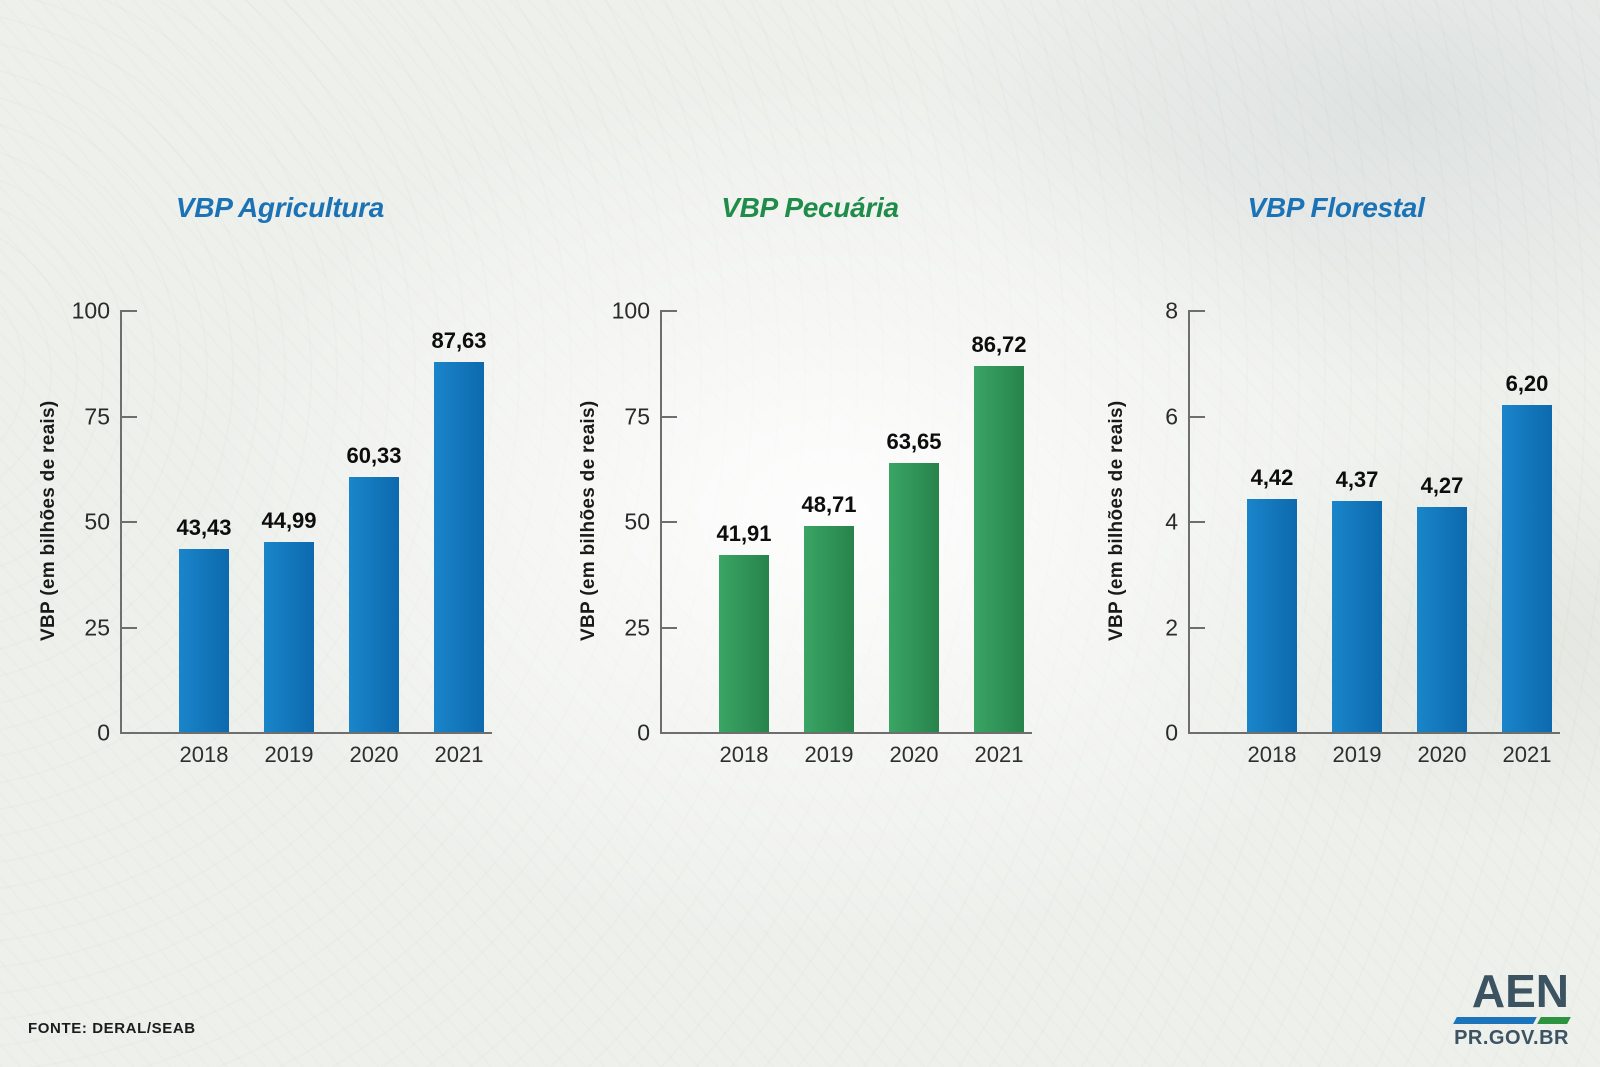 This screenshot has width=1600, height=1067. Describe the element at coordinates (374, 455) in the screenshot. I see `bar-value-label: 60,33` at that location.